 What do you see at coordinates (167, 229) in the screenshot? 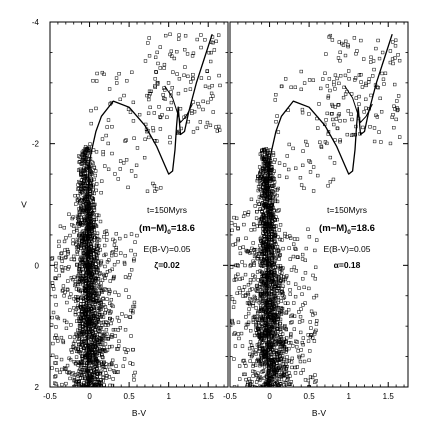
I see `annotation-text: (m−M)0=18.6` at bounding box center [167, 229].